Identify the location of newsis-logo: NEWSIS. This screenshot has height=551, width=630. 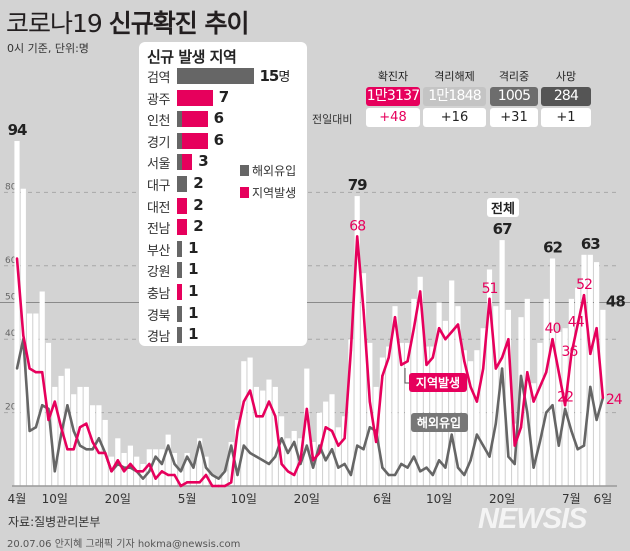
(532, 519).